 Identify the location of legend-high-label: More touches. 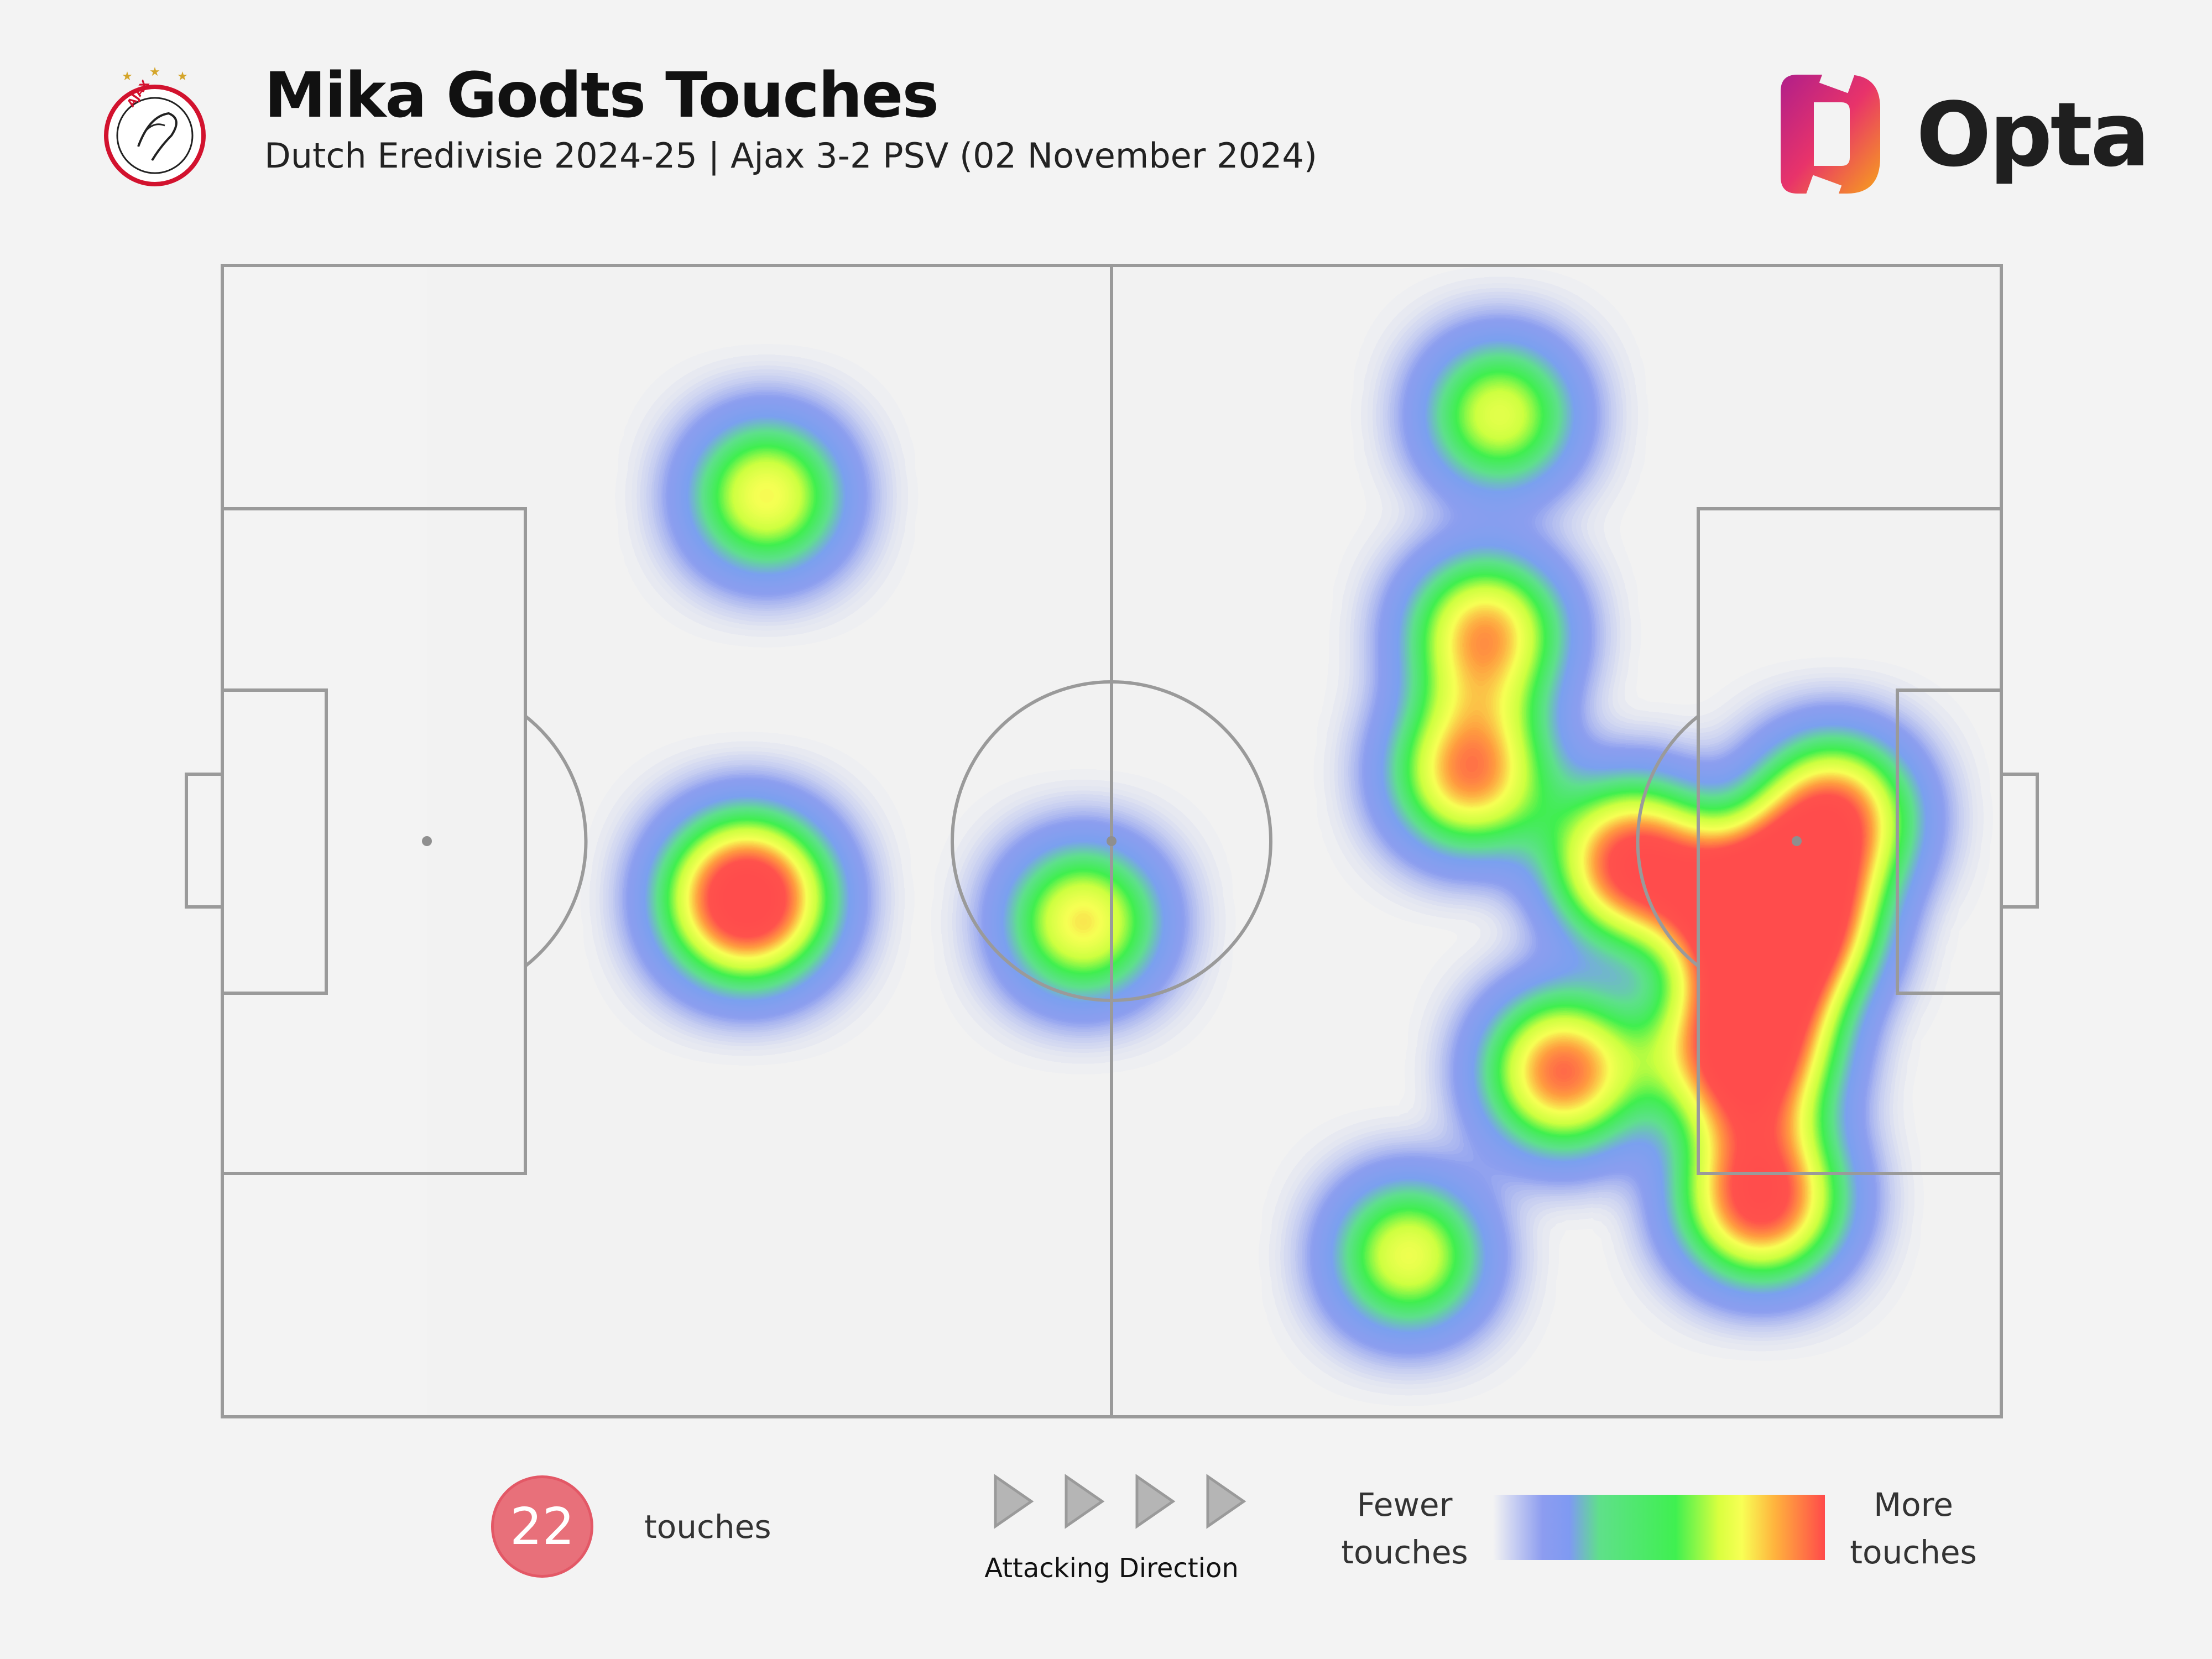
(1914, 1529).